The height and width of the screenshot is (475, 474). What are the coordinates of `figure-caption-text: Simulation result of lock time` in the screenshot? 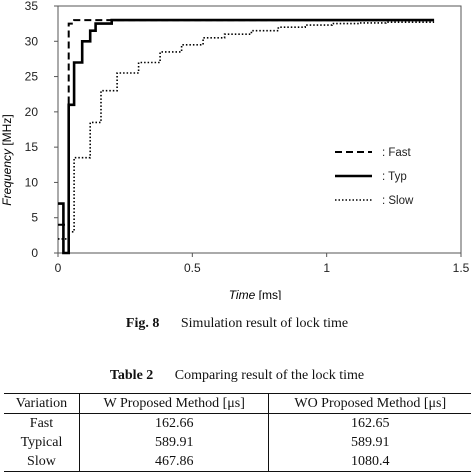 It's located at (264, 323).